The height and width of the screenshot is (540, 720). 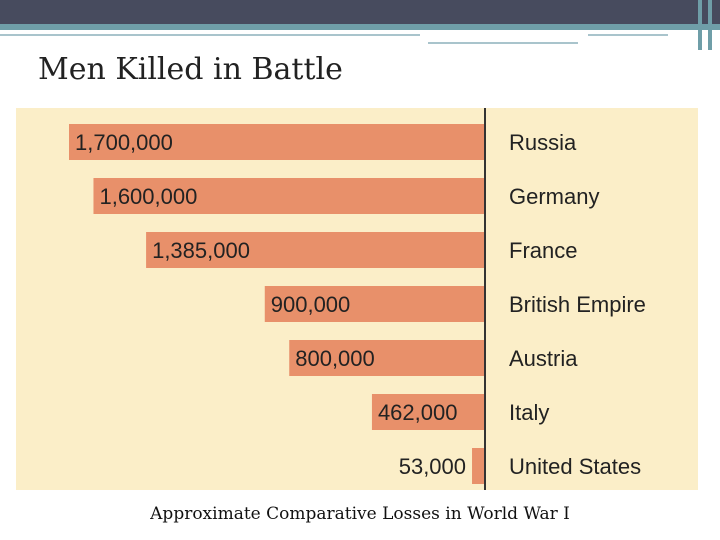 I want to click on category-label-3: France, so click(x=543, y=250).